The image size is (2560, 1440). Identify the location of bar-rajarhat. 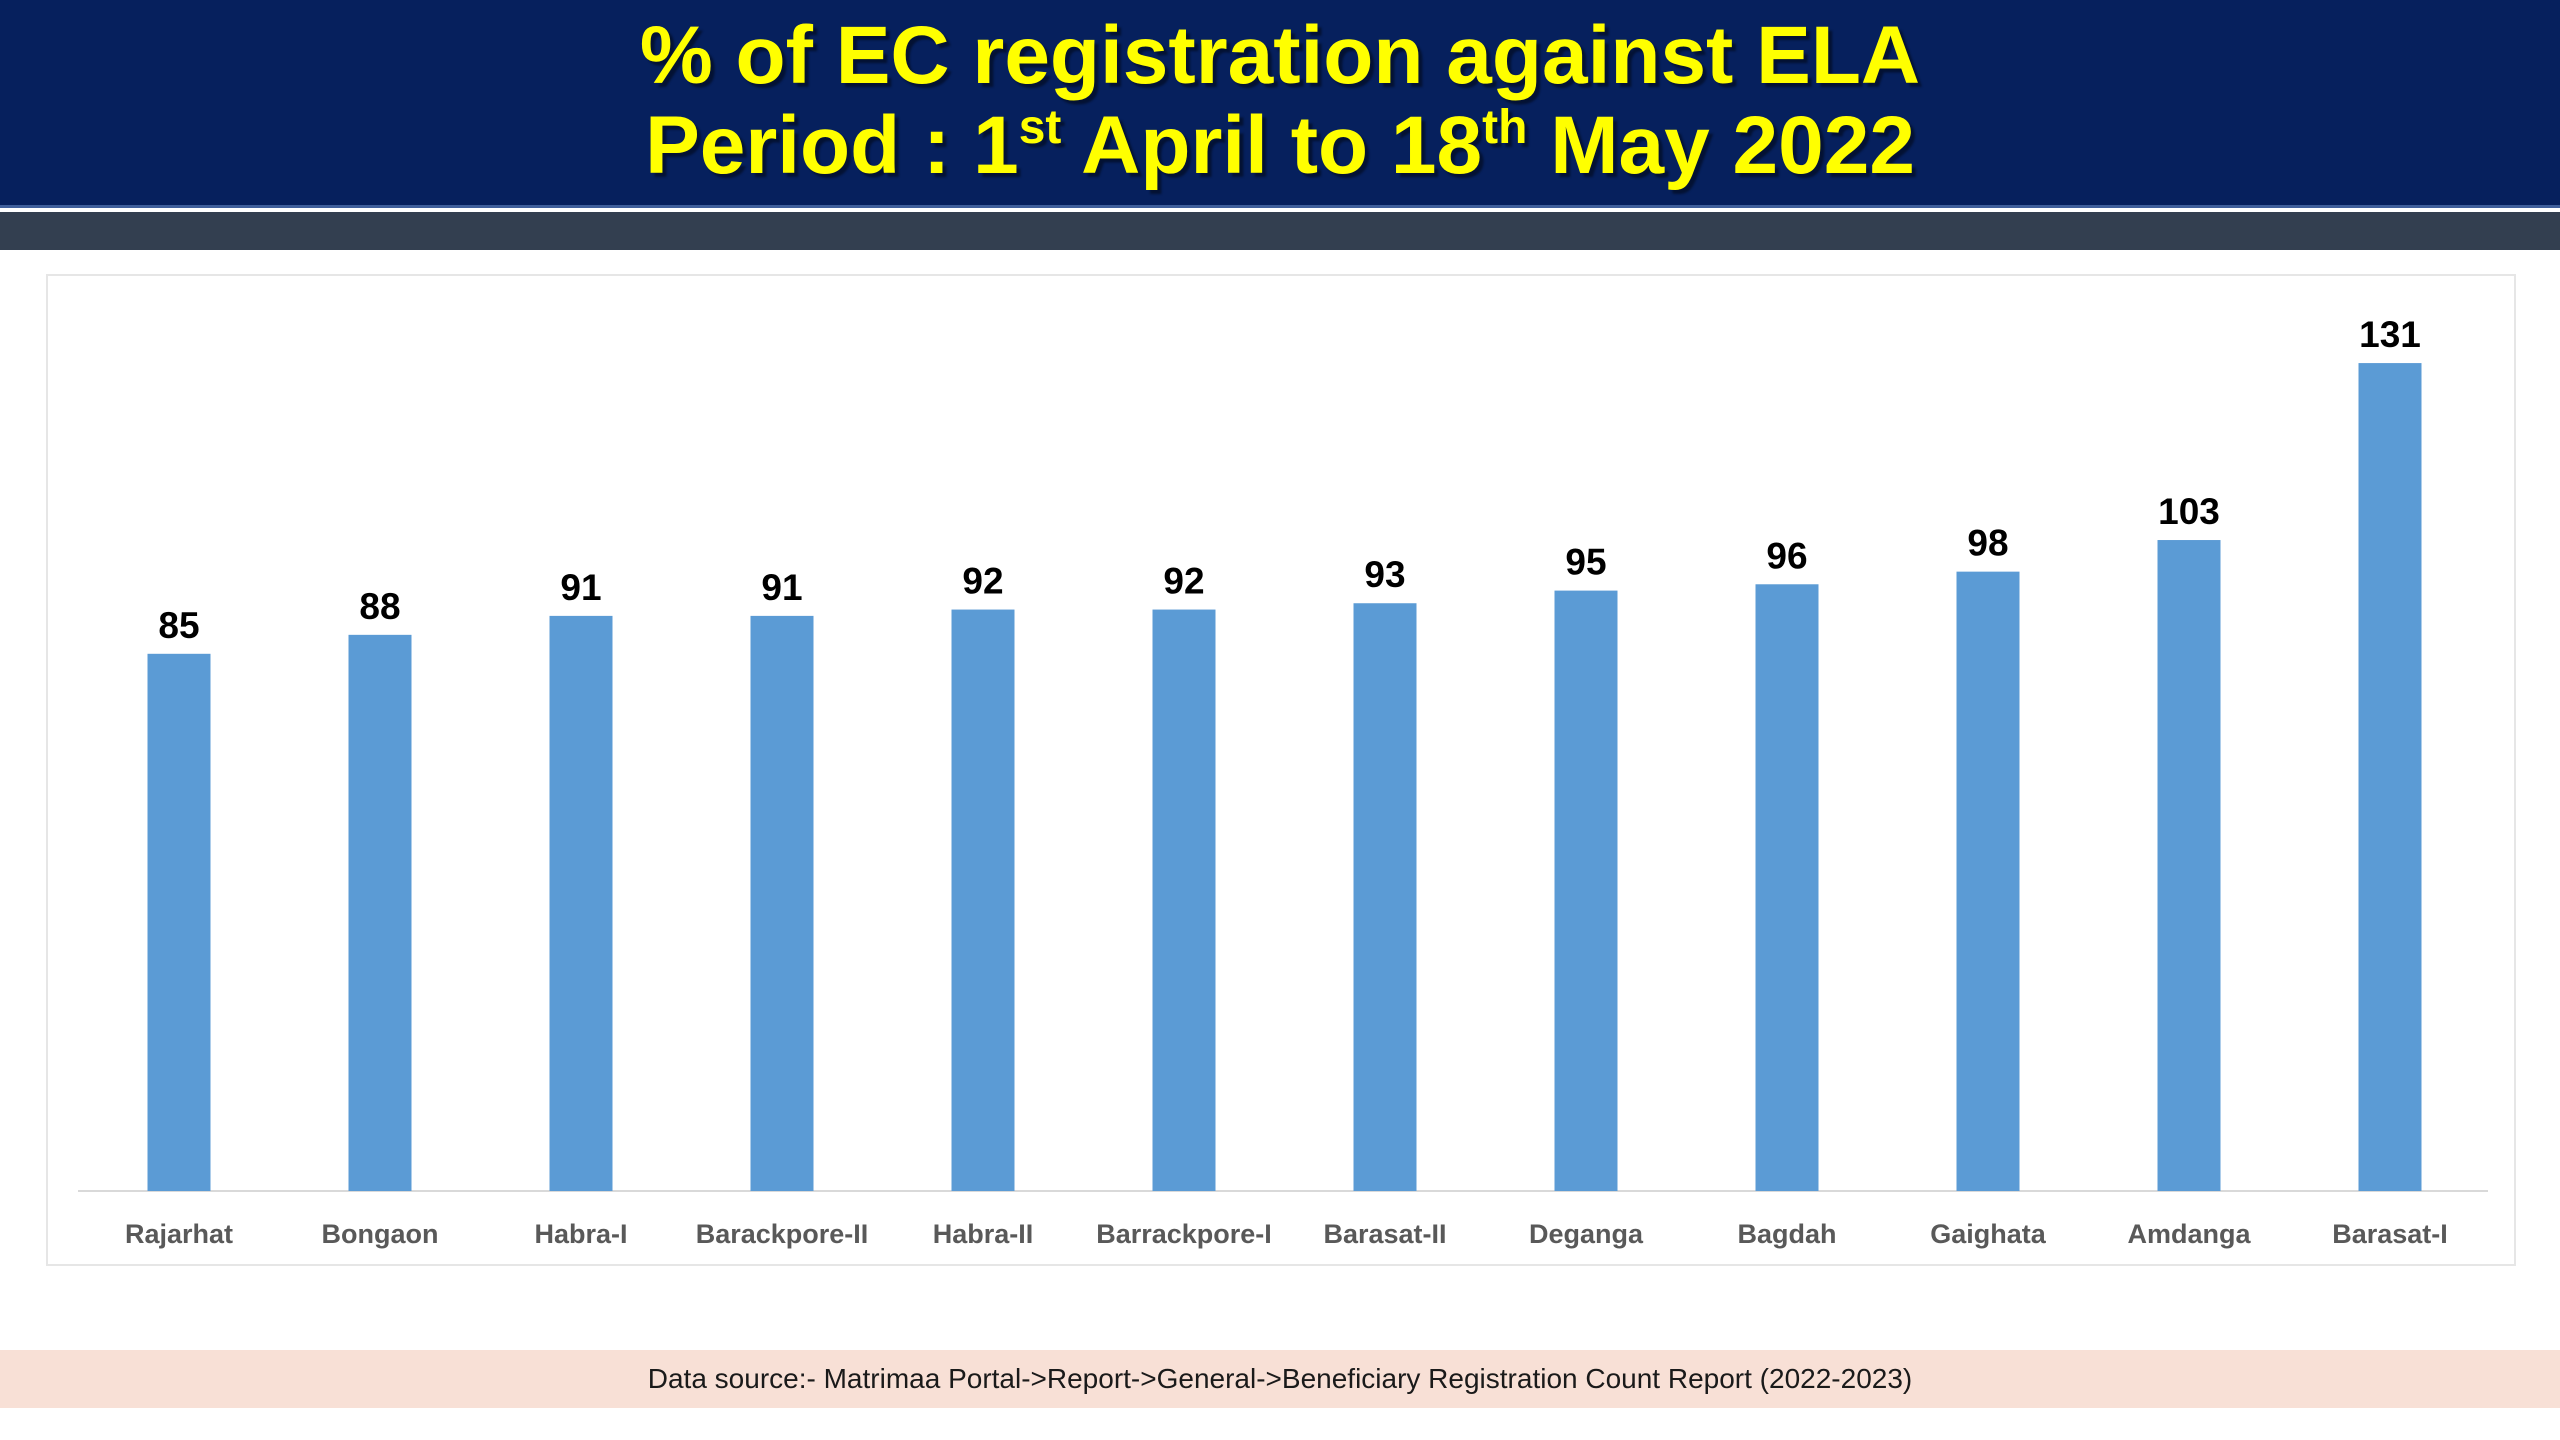
(179, 922).